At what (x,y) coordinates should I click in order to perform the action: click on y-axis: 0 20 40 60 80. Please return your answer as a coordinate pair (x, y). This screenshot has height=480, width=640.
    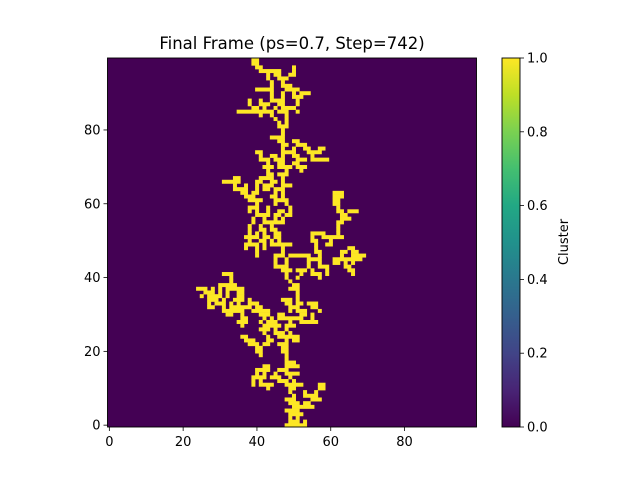
    Looking at the image, I should click on (96, 278).